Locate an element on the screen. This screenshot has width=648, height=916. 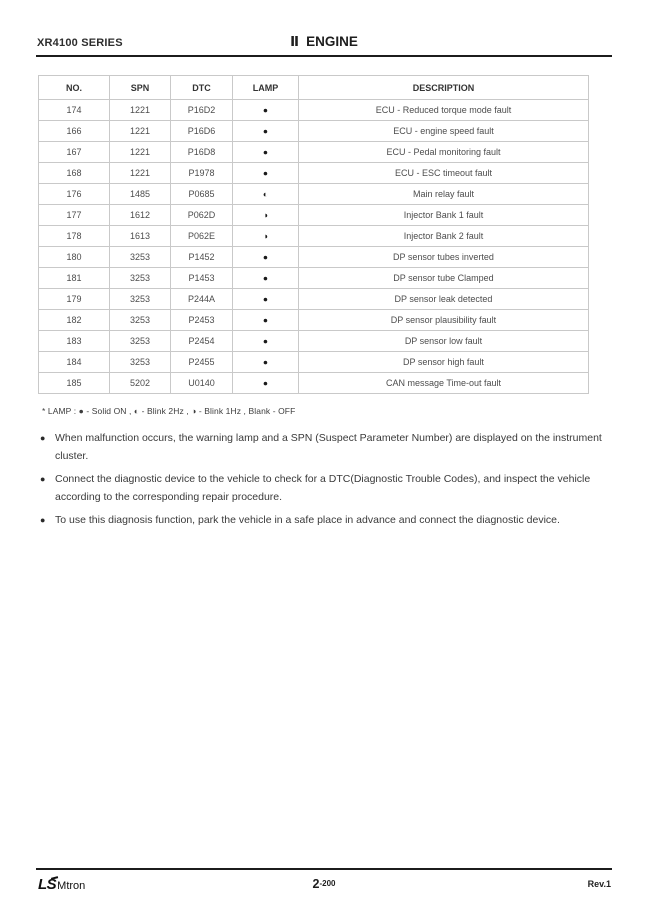
cell-no: 174 is located at coordinates (74, 110).